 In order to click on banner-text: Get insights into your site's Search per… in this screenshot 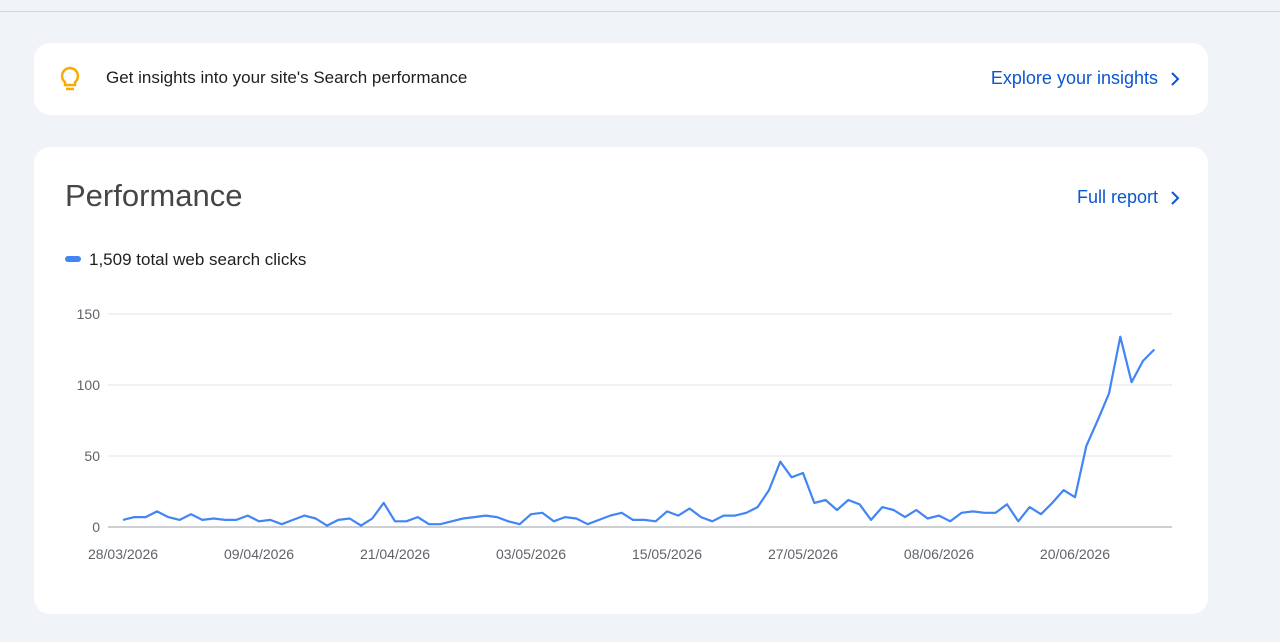, I will do `click(287, 77)`.